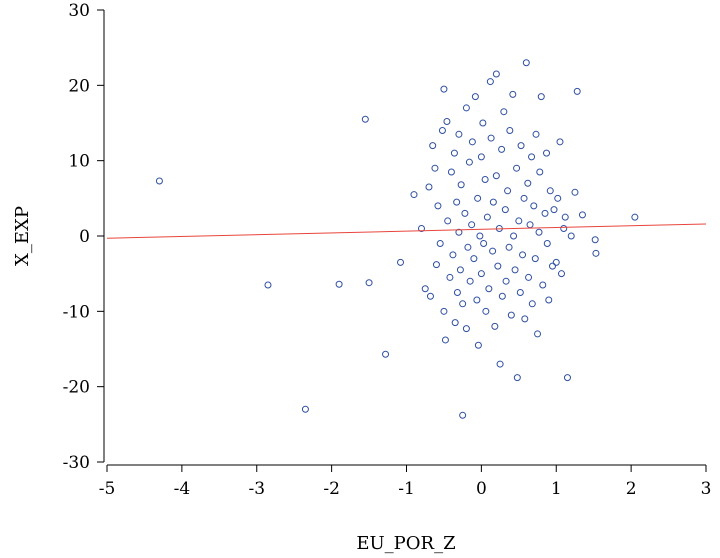 The width and height of the screenshot is (720, 558). I want to click on y-tick-label: 10, so click(79, 162).